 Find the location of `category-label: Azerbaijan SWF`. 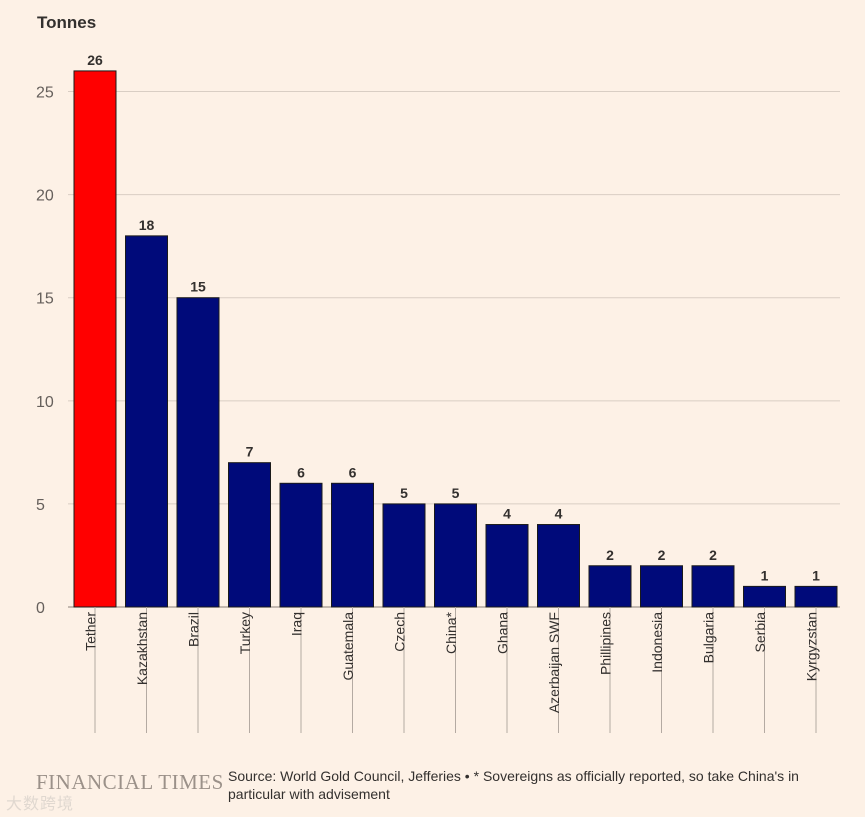

category-label: Azerbaijan SWF is located at coordinates (554, 662).